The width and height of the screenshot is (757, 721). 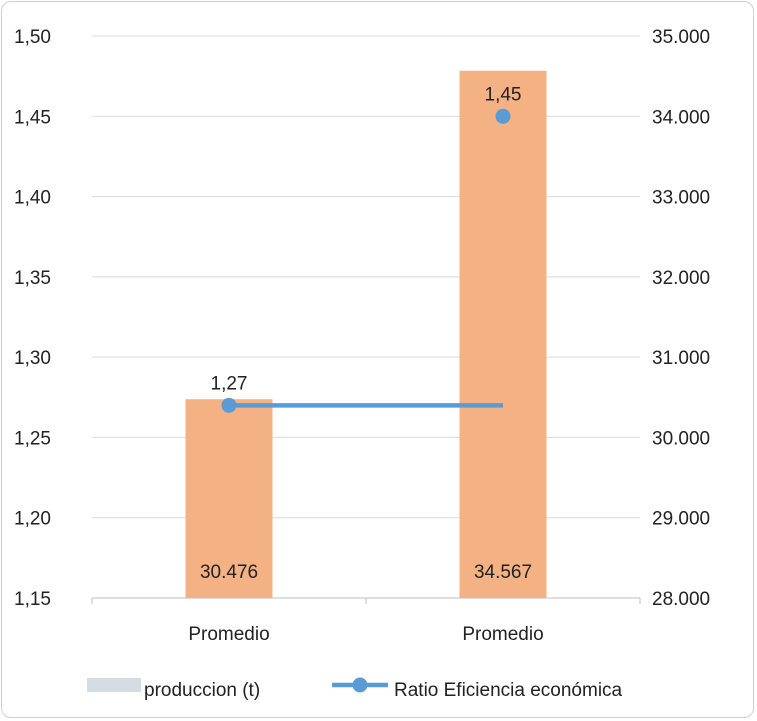 I want to click on left-tick-label: 1,30, so click(x=32, y=358).